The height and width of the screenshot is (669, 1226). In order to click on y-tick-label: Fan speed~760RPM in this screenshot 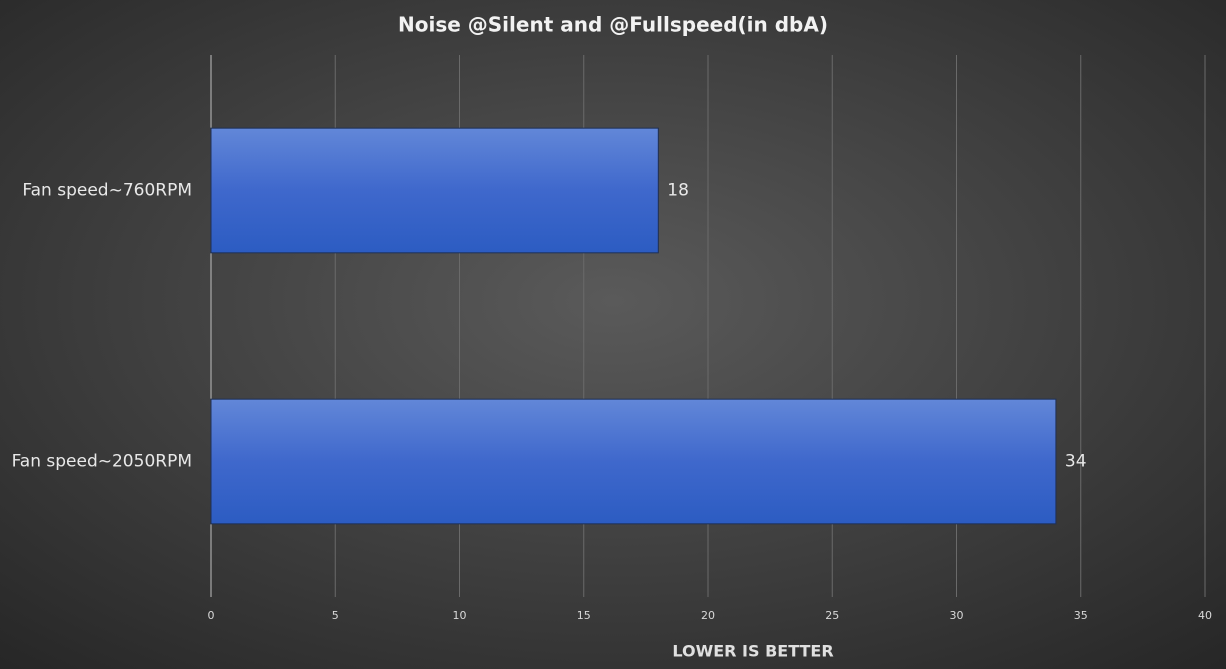, I will do `click(107, 191)`.